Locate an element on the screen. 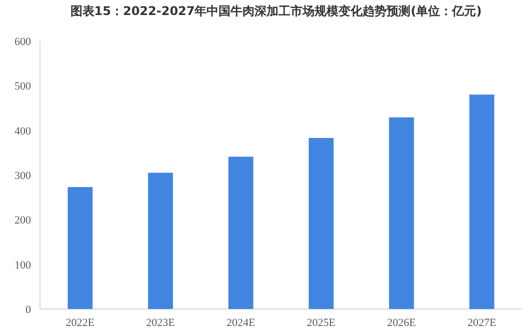 Image resolution: width=527 pixels, height=334 pixels. y-tick-label: 200 is located at coordinates (23, 220).